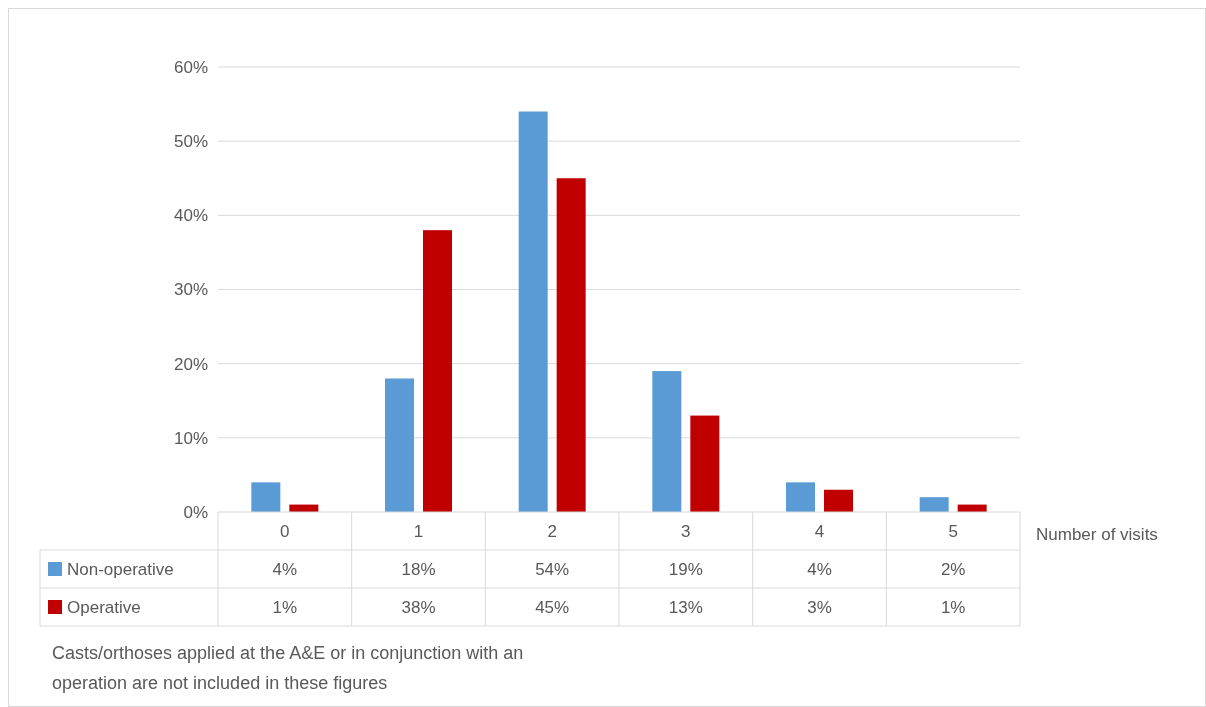 This screenshot has height=707, width=1206. I want to click on x-tick-label: 1, so click(418, 531).